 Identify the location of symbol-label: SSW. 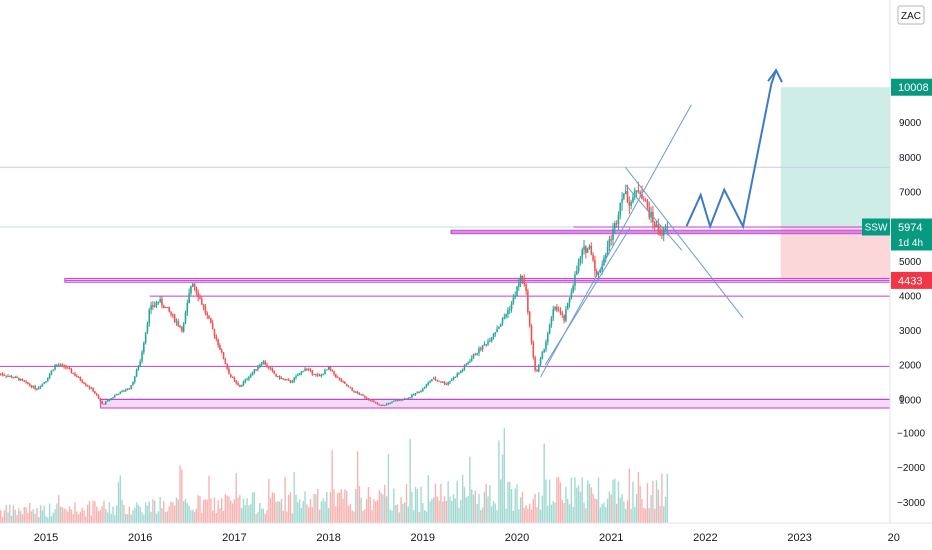
(876, 228).